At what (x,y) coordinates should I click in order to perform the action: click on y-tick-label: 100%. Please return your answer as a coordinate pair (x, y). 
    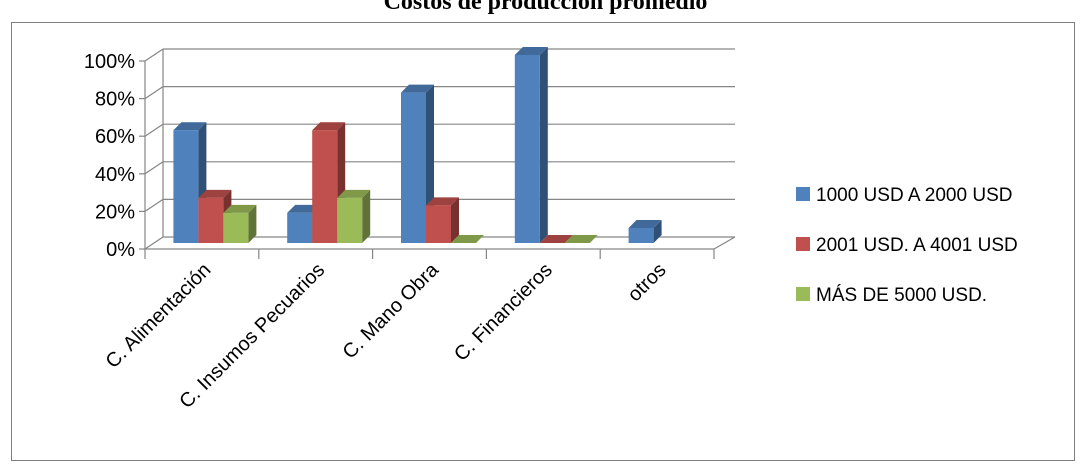
    Looking at the image, I should click on (109, 62).